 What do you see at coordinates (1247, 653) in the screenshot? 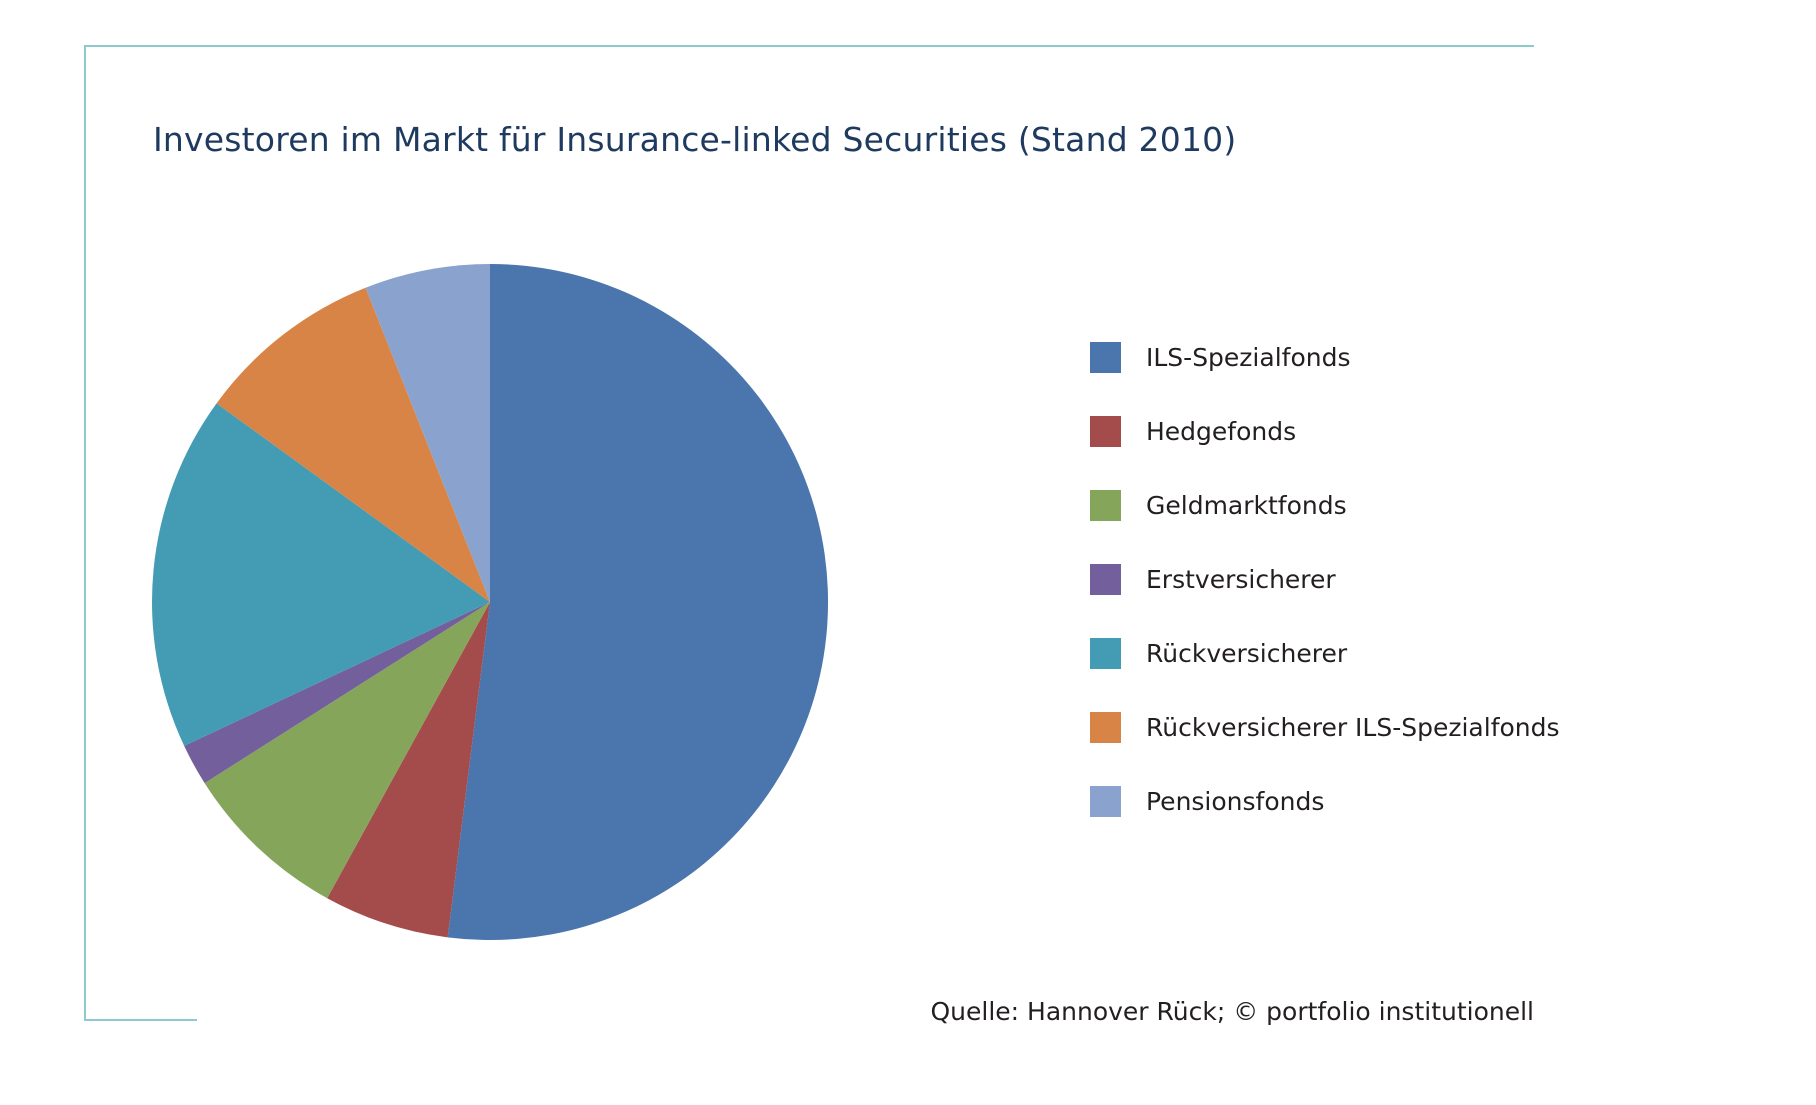
I see `legend-label: Rückversicherer` at bounding box center [1247, 653].